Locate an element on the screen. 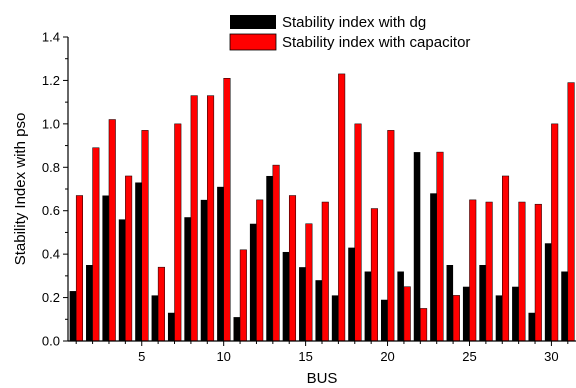 The width and height of the screenshot is (576, 388). y-tick-label: 0.0 is located at coordinates (51, 341).